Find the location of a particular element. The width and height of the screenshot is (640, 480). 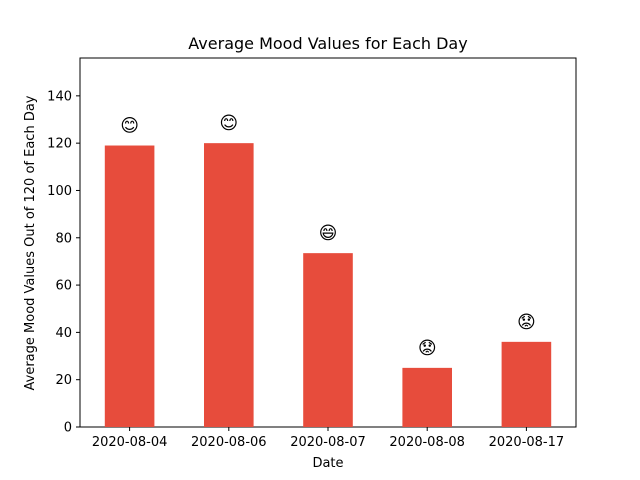

y-tick-label: 120 is located at coordinates (59, 144).